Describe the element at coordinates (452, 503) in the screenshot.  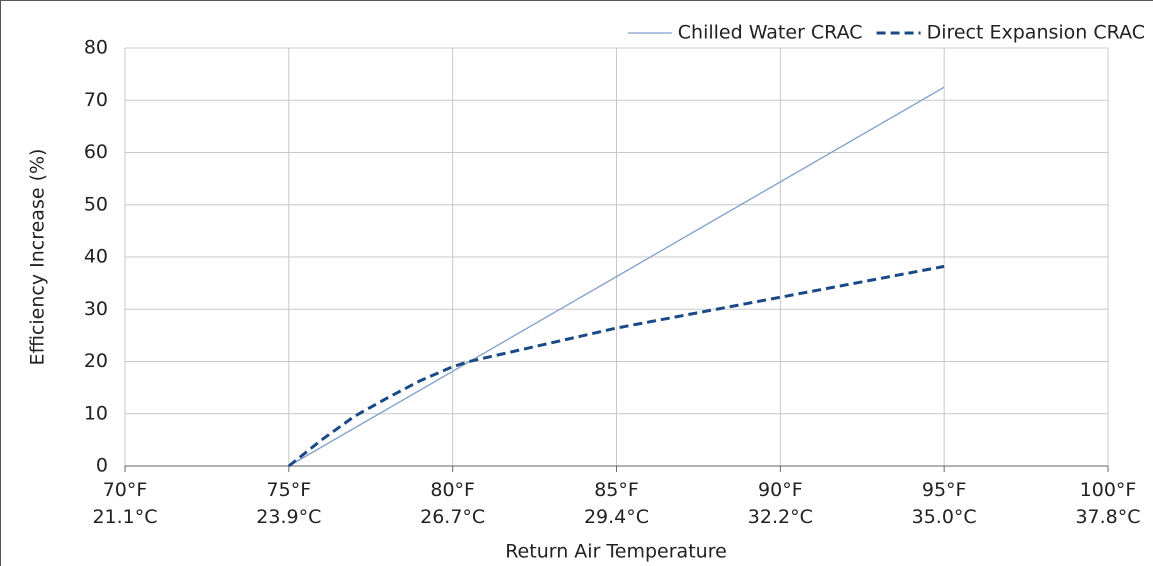
I see `x-tick-label: 80°F 26.7°C` at that location.